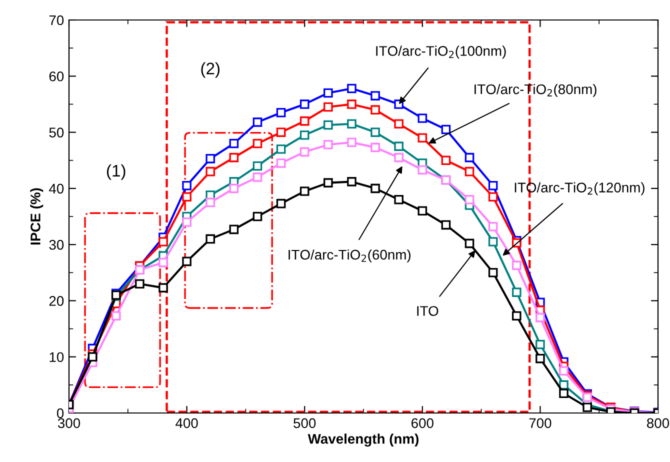  What do you see at coordinates (56, 245) in the screenshot?
I see `y-tick-label: 30` at bounding box center [56, 245].